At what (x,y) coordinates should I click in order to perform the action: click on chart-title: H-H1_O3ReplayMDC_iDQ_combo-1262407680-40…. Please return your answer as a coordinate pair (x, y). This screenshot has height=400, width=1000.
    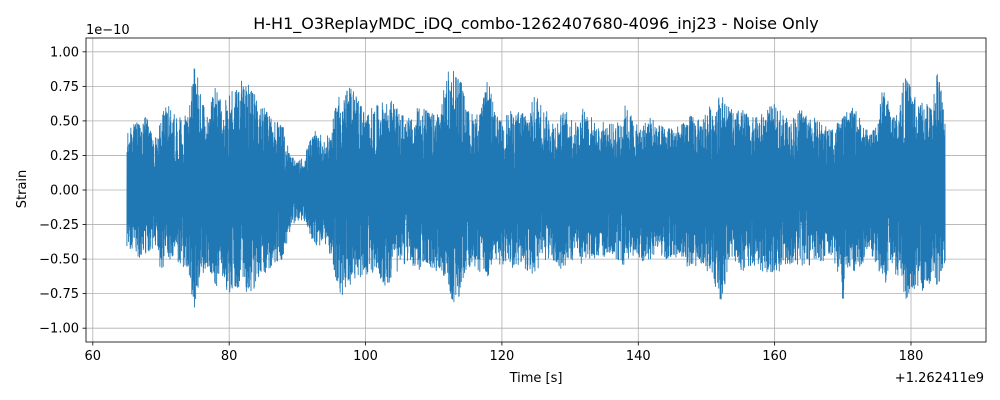
    Looking at the image, I should click on (536, 24).